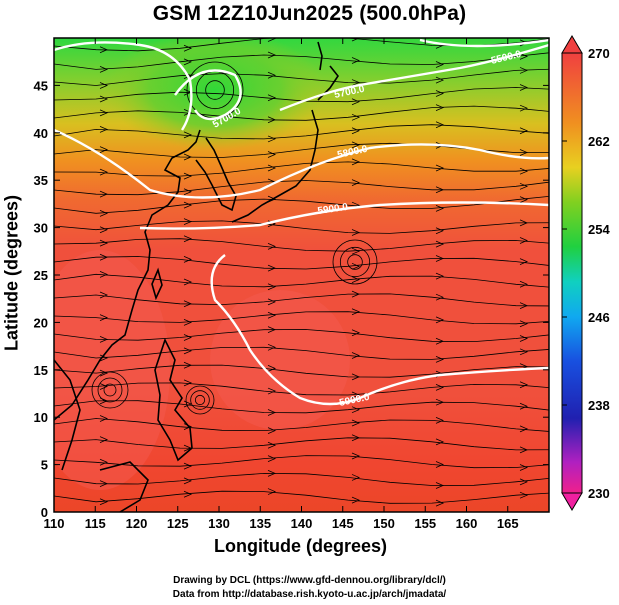 The height and width of the screenshot is (605, 619). Describe the element at coordinates (586, 273) in the screenshot. I see `colorbar-ticks: 230 238 246 254 262 270` at that location.